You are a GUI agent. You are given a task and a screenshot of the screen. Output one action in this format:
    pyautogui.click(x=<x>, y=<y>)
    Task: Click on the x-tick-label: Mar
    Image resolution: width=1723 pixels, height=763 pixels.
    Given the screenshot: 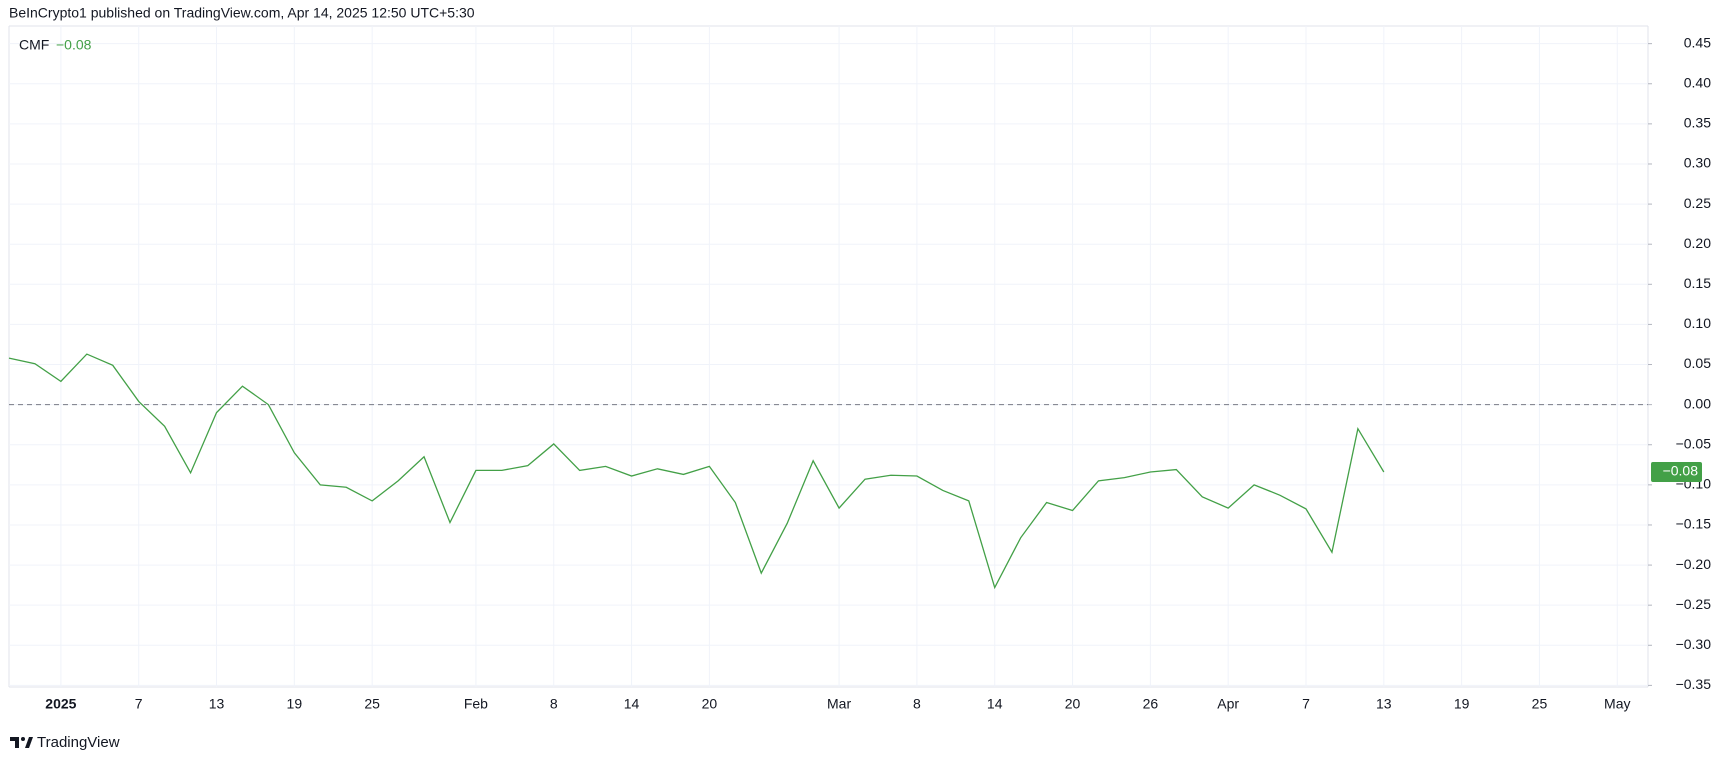 What is the action you would take?
    pyautogui.click(x=839, y=704)
    